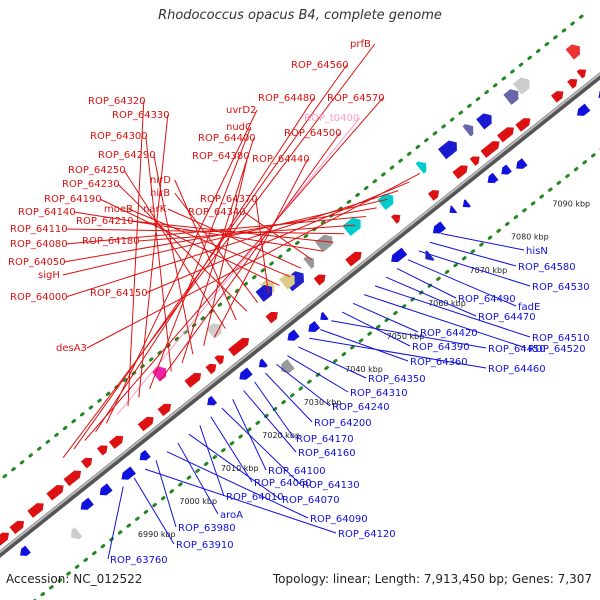  What do you see at coordinates (49, 275) in the screenshot?
I see `top-gene-label: sigH` at bounding box center [49, 275].